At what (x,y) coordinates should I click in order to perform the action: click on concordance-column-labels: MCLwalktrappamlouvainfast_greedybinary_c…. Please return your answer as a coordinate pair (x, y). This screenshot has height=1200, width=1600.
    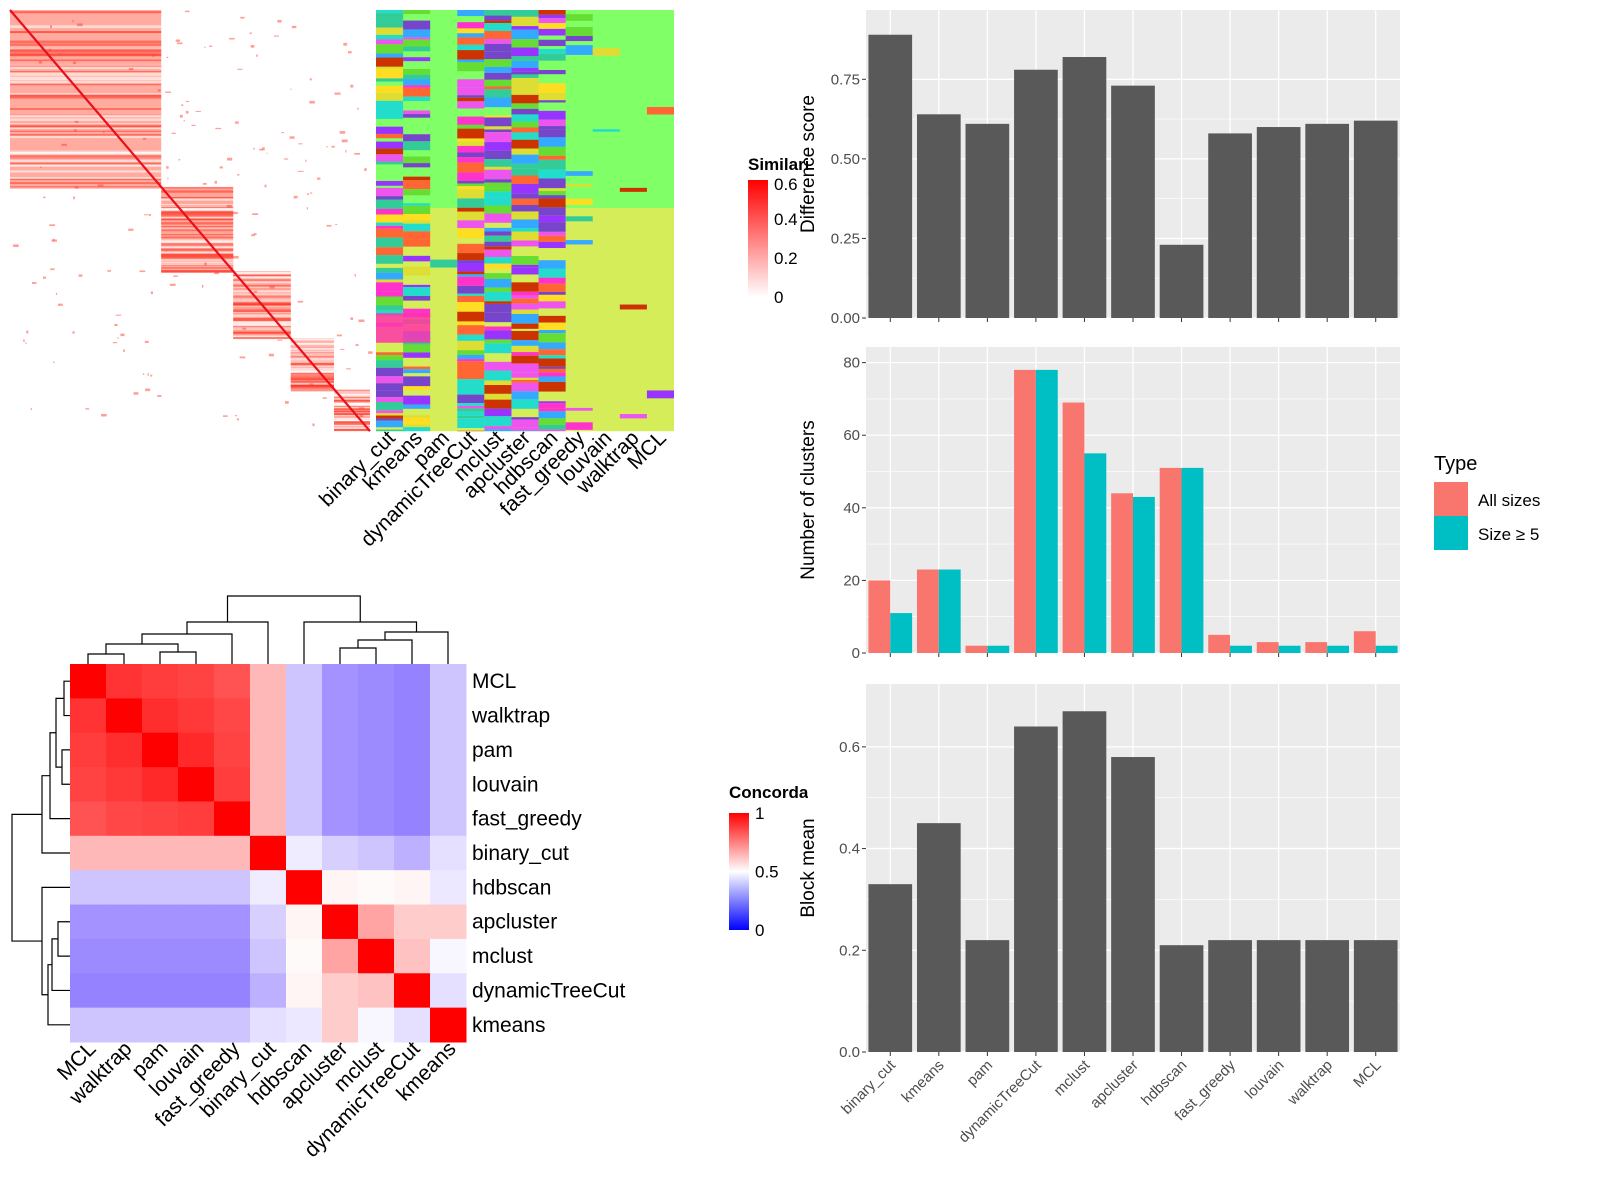
    Looking at the image, I should click on (257, 1099).